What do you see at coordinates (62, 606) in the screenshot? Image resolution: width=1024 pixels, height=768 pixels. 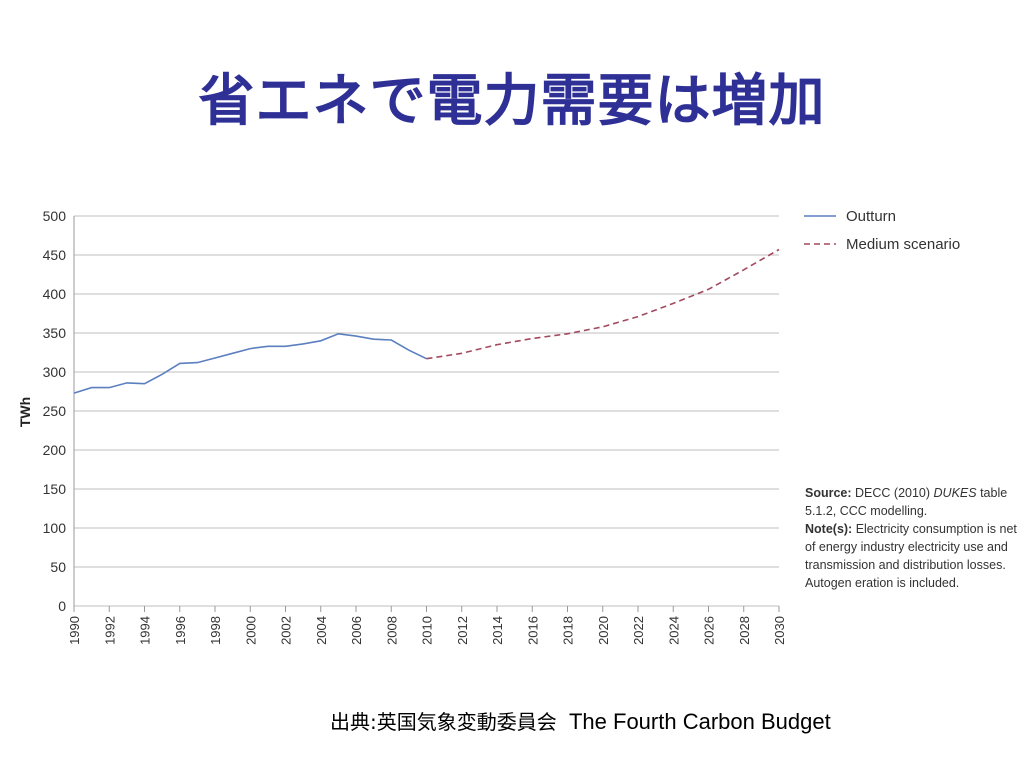 I see `y-tick-label: 0` at bounding box center [62, 606].